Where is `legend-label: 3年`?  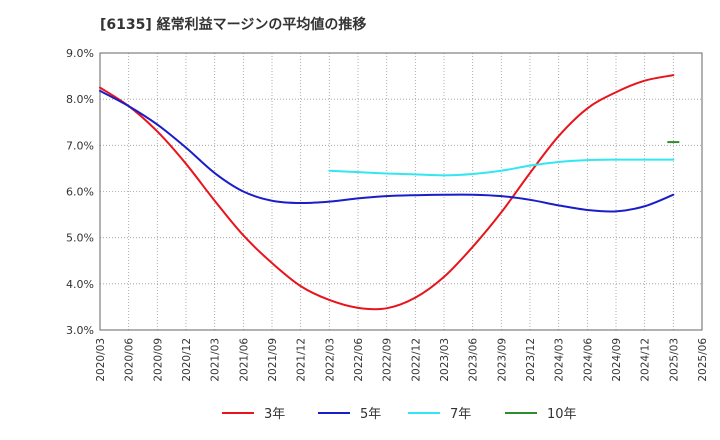 legend-label: 3年 is located at coordinates (274, 414).